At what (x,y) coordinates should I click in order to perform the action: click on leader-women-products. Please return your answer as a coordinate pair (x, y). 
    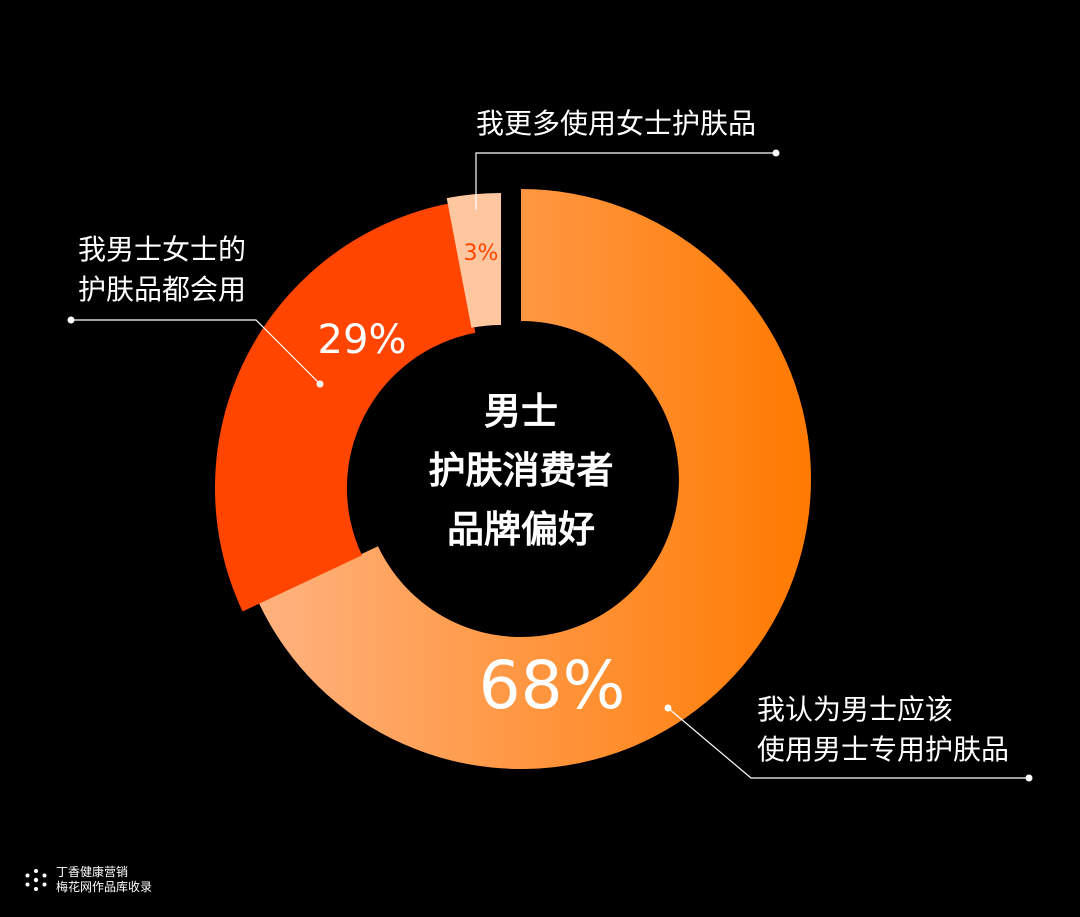
    Looking at the image, I should click on (625, 181).